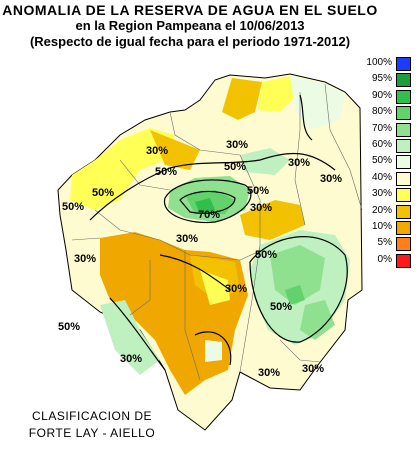 The image size is (420, 450). What do you see at coordinates (384, 259) in the screenshot?
I see `legend-label: 0%` at bounding box center [384, 259].